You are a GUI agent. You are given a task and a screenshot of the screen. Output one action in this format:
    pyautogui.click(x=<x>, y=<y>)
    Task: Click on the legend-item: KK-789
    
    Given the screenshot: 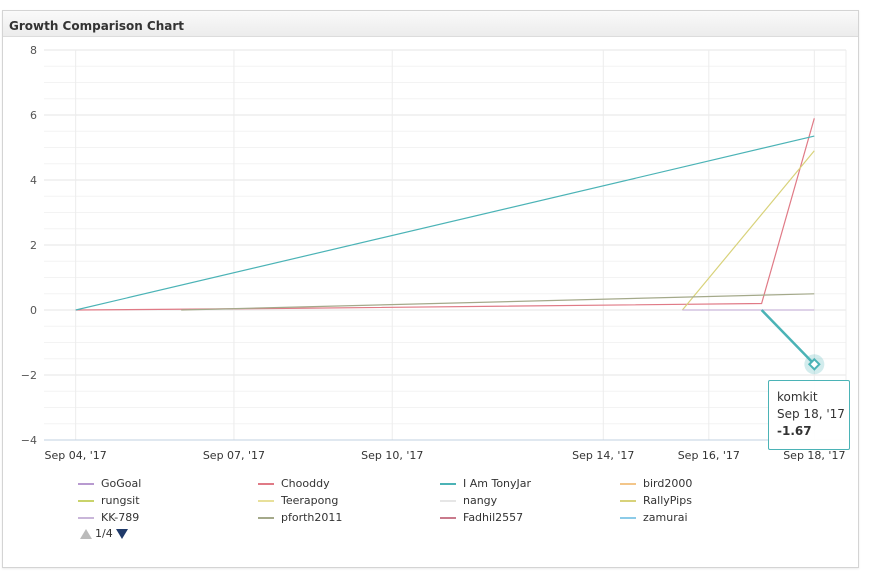 What is the action you would take?
    pyautogui.click(x=108, y=517)
    